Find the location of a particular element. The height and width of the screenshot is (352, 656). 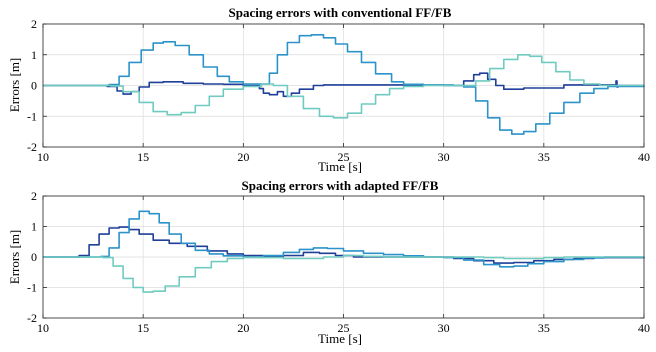

chart-title: Spacing errors with adapted FF/FB is located at coordinates (340, 185).